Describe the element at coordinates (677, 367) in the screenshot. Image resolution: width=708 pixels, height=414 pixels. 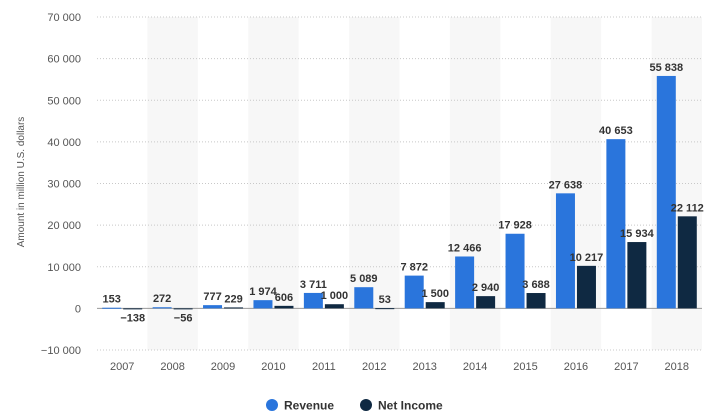
I see `x-tick-label: 2018` at that location.